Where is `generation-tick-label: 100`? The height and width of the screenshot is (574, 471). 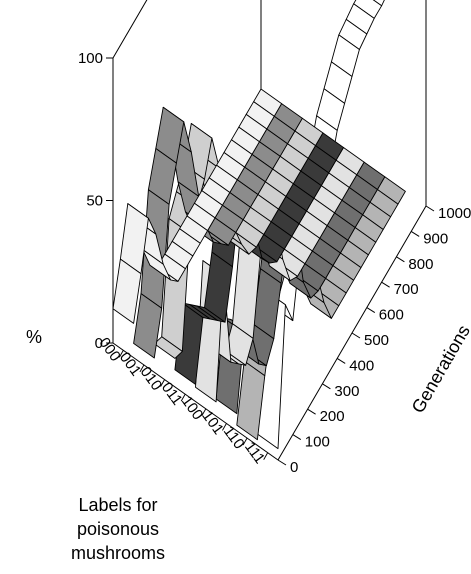 generation-tick-label: 100 is located at coordinates (317, 442).